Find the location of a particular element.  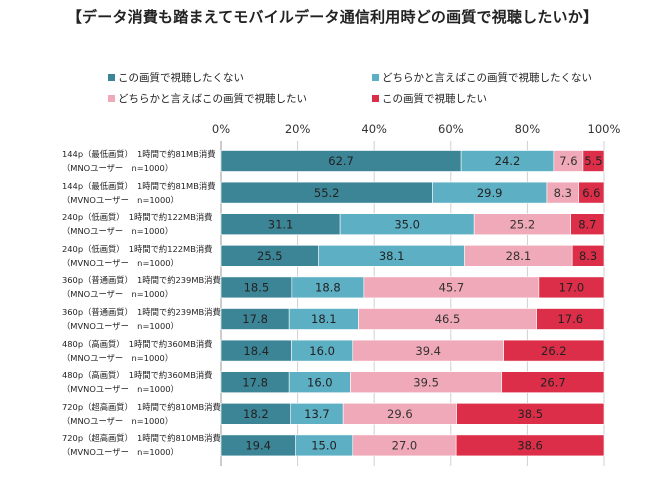

x-tick-label: 40% is located at coordinates (374, 129).